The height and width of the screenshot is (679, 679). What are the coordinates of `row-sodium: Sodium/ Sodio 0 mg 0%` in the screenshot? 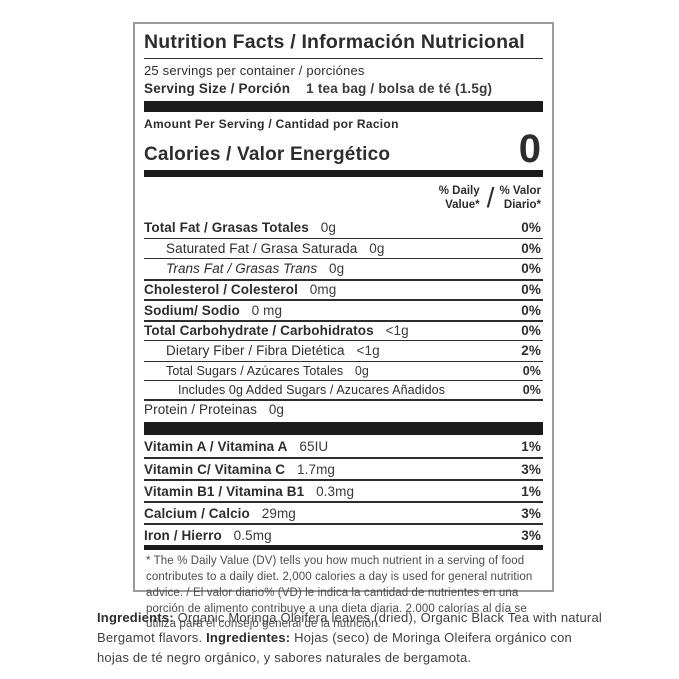 It's located at (343, 309).